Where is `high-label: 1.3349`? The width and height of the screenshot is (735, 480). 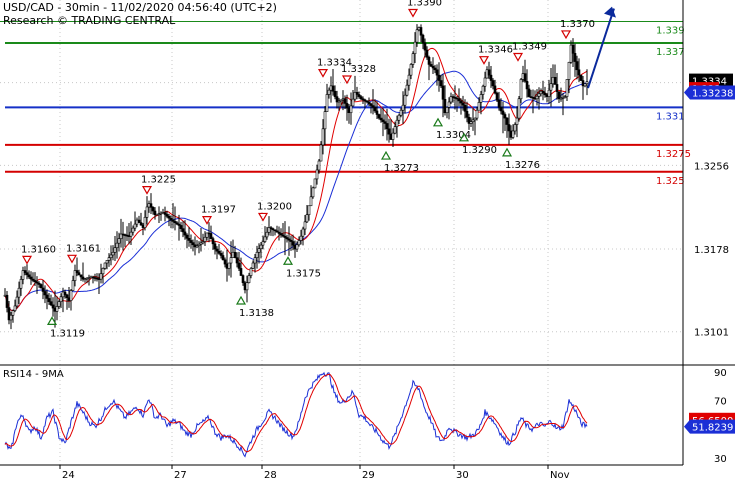 high-label: 1.3349 is located at coordinates (529, 46).